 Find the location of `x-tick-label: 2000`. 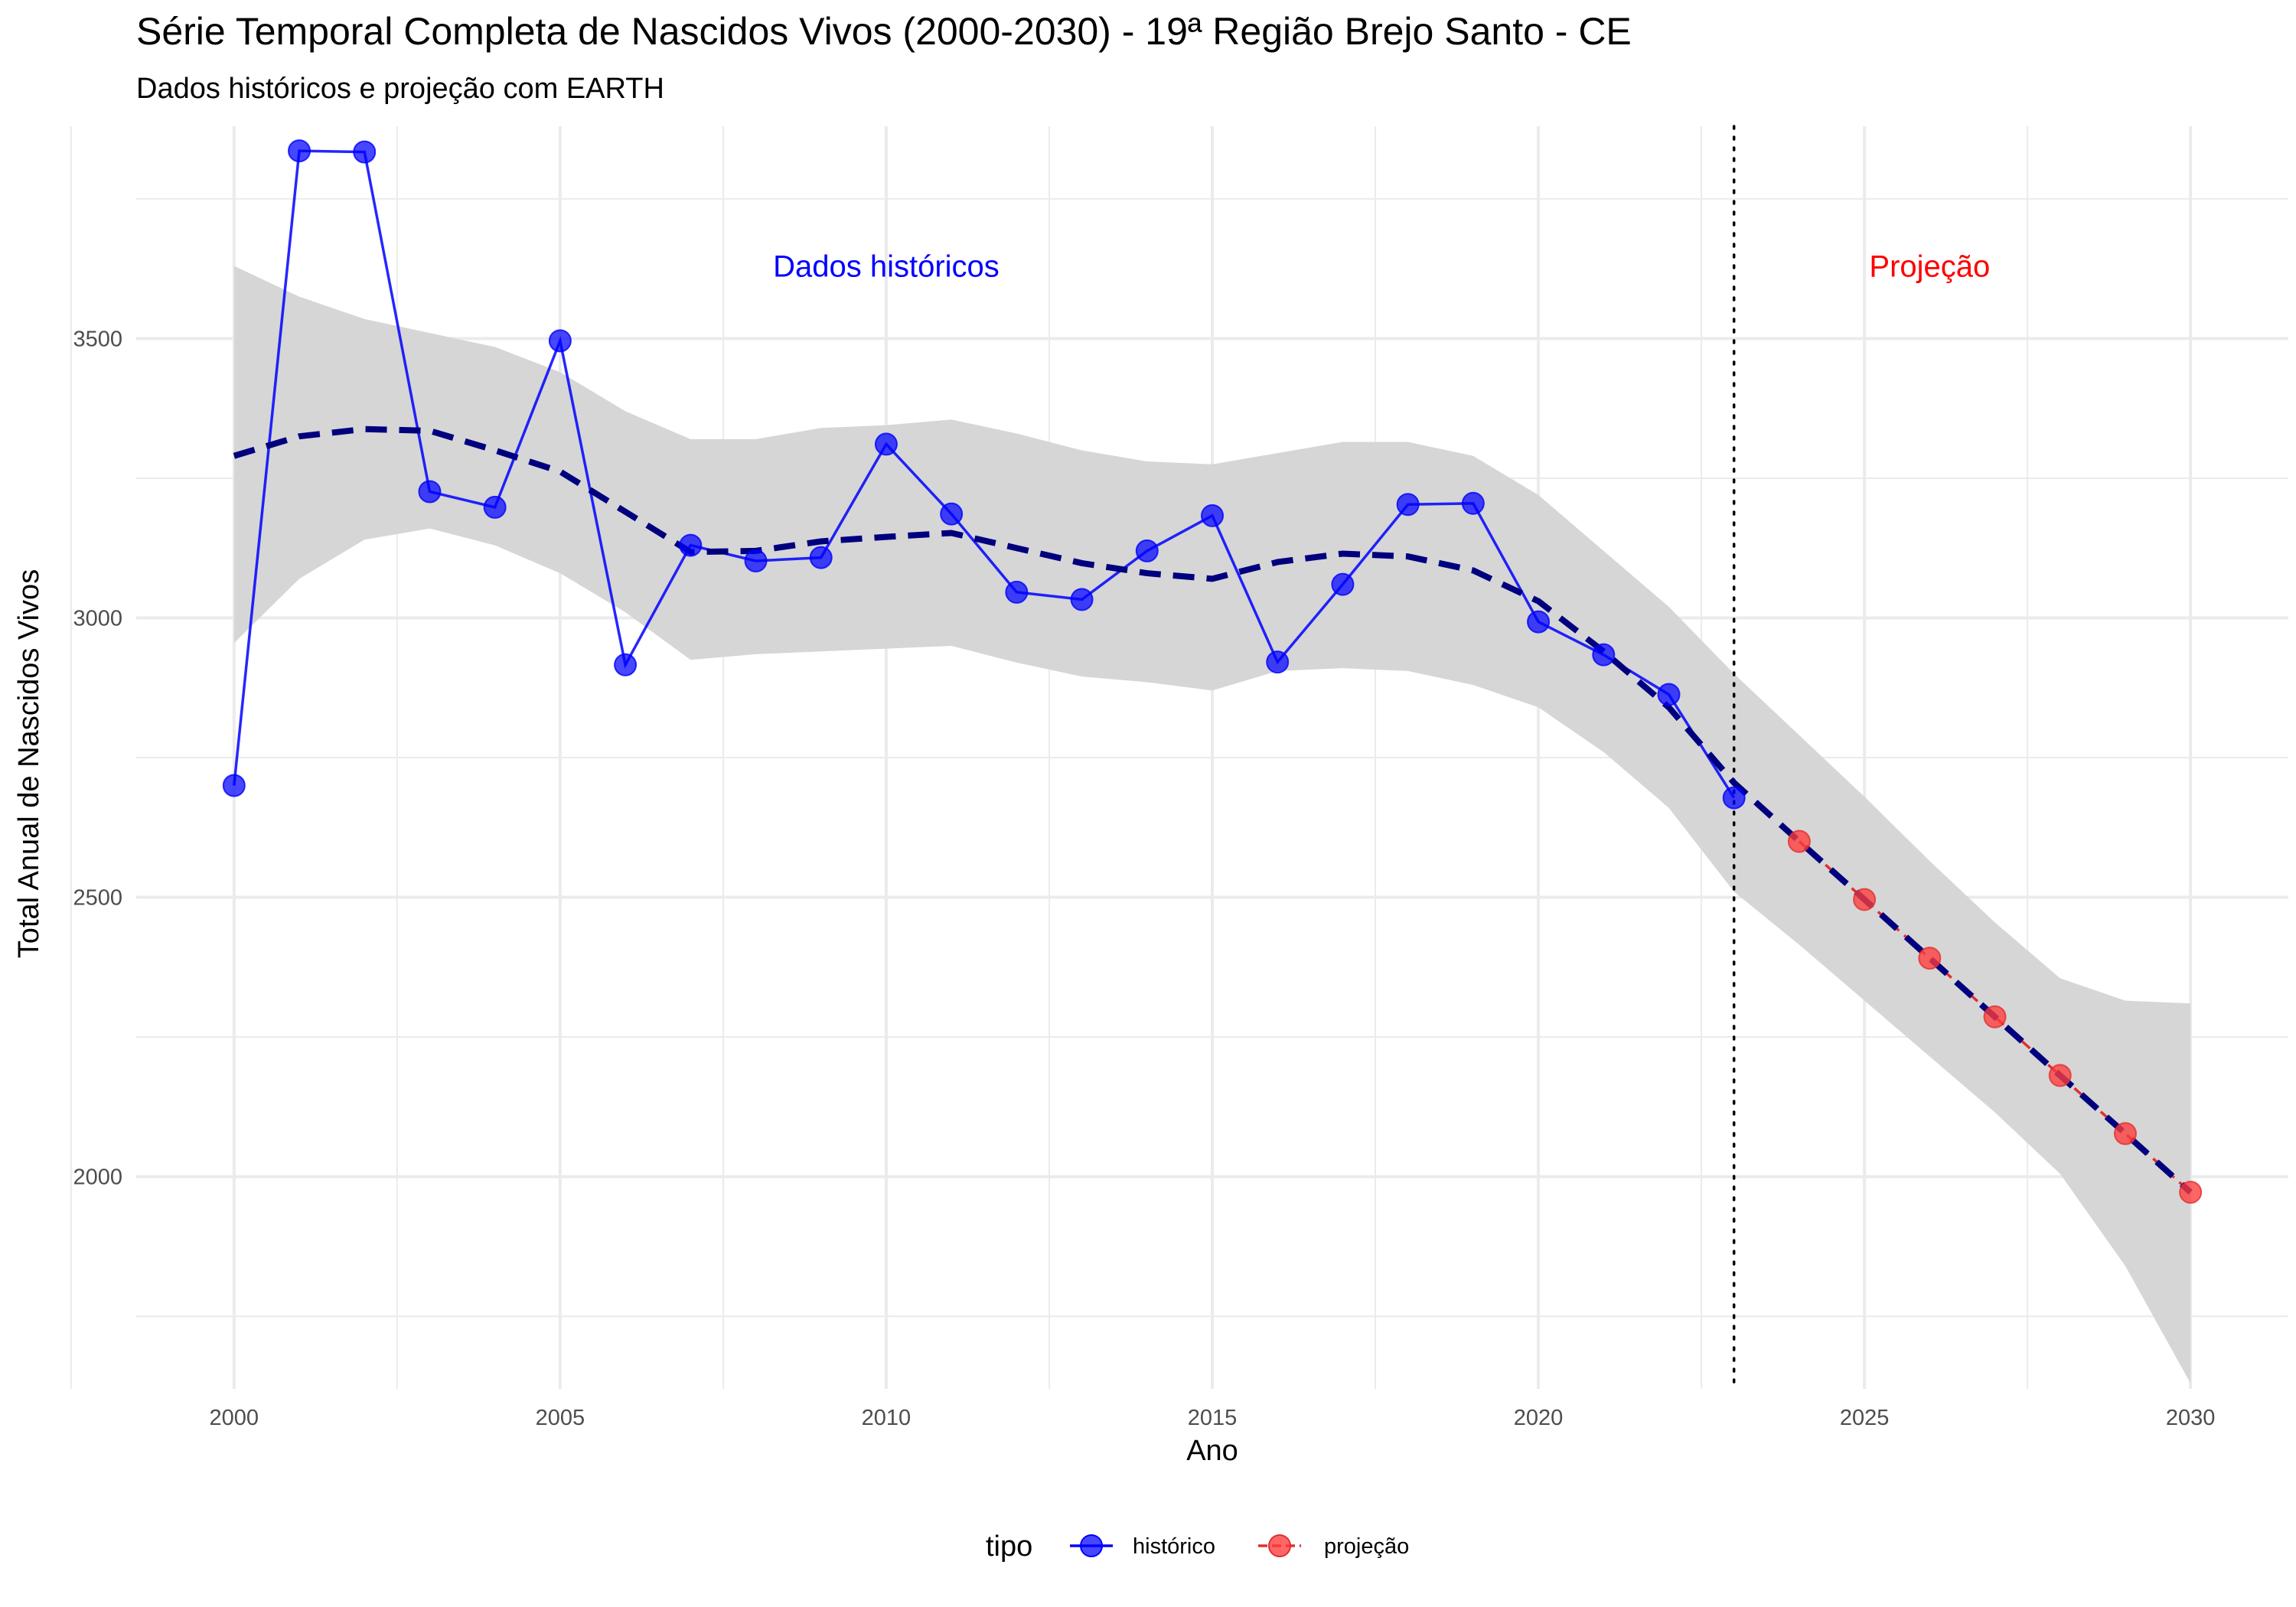

x-tick-label: 2000 is located at coordinates (234, 1418).